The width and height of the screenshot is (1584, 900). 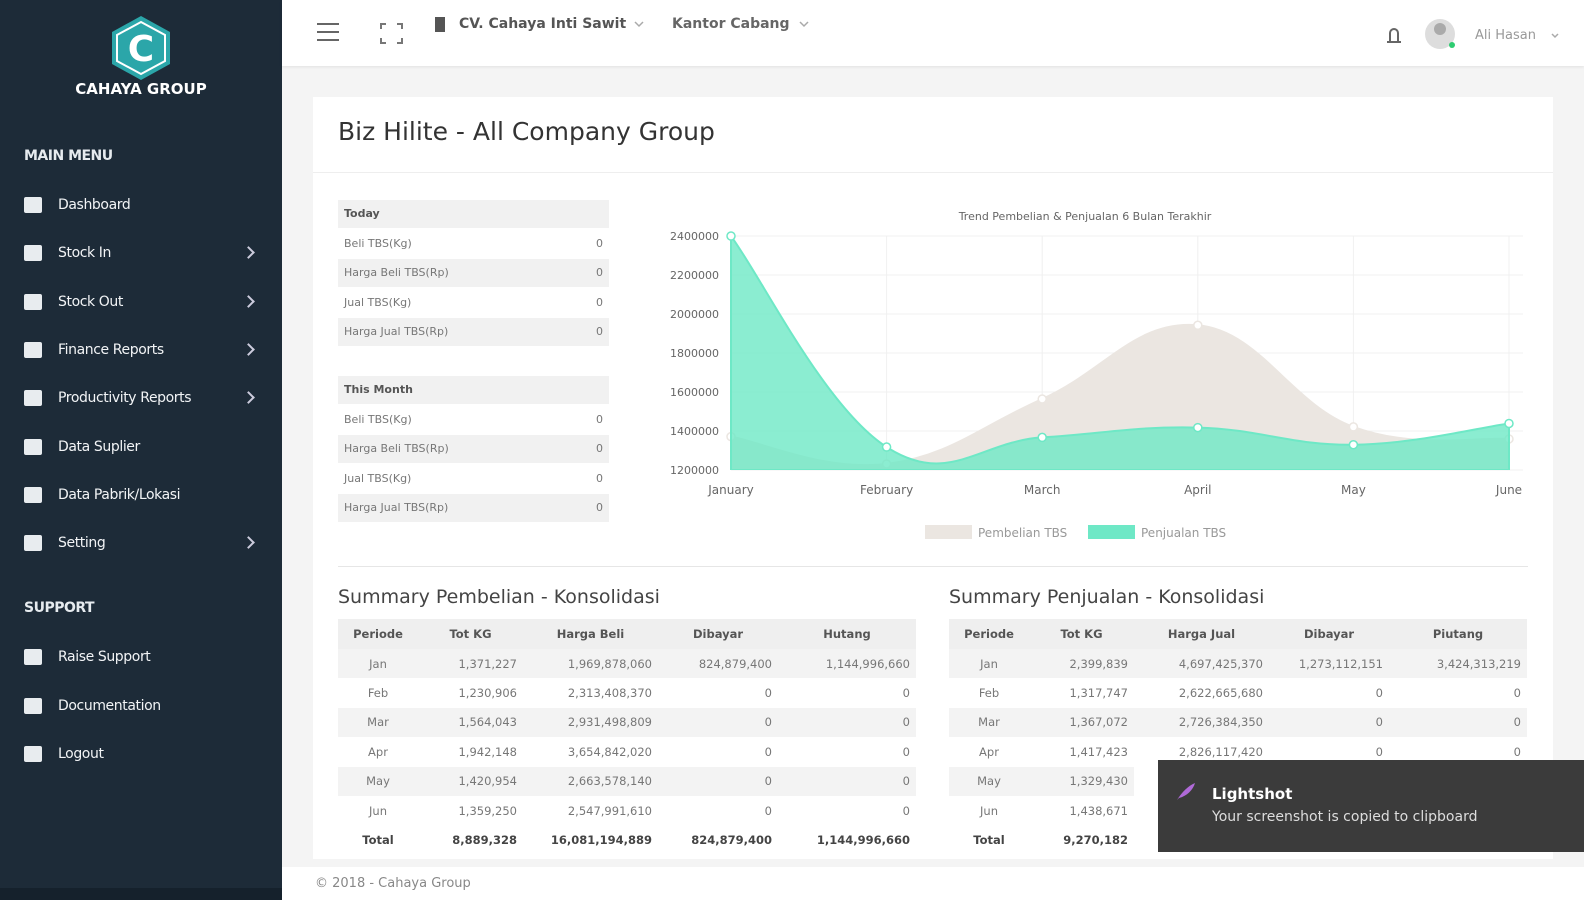 I want to click on cell: 1,420,954, so click(x=470, y=781).